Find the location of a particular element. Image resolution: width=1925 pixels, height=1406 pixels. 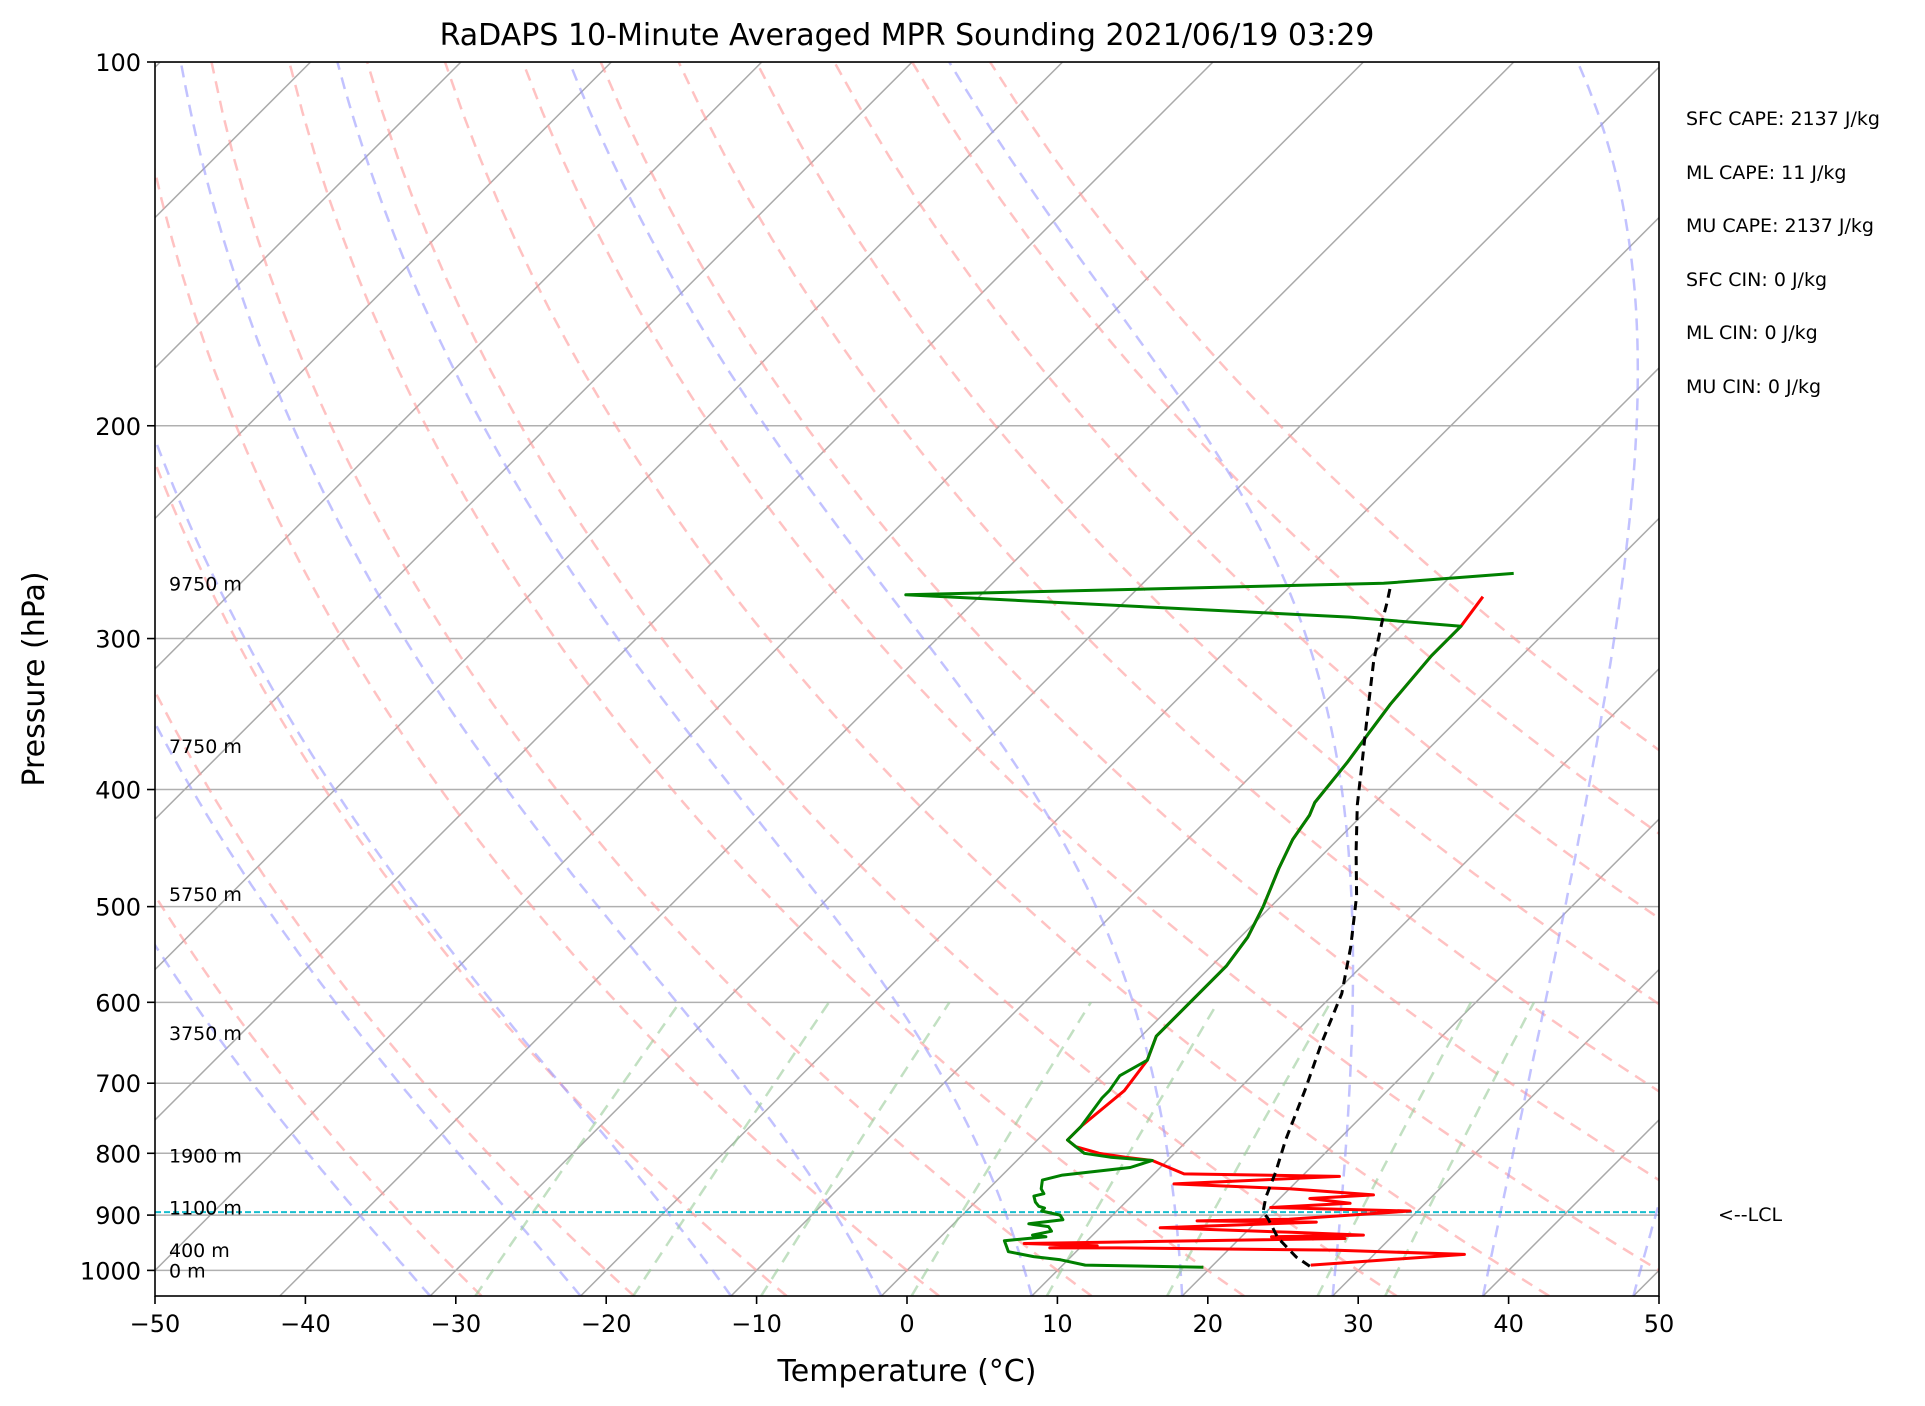

height-label: 0 m is located at coordinates (187, 1271).